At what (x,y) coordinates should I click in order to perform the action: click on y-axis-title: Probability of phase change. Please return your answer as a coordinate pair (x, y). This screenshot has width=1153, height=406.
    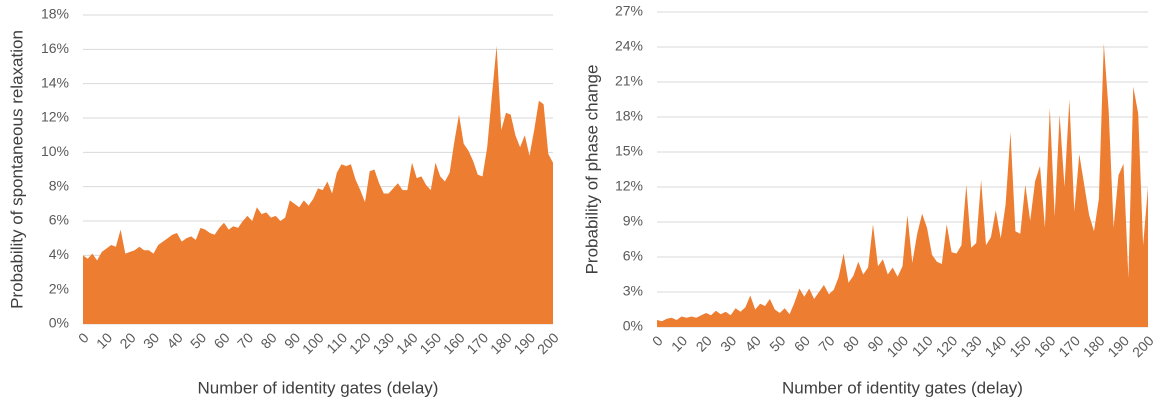
    Looking at the image, I should click on (591, 170).